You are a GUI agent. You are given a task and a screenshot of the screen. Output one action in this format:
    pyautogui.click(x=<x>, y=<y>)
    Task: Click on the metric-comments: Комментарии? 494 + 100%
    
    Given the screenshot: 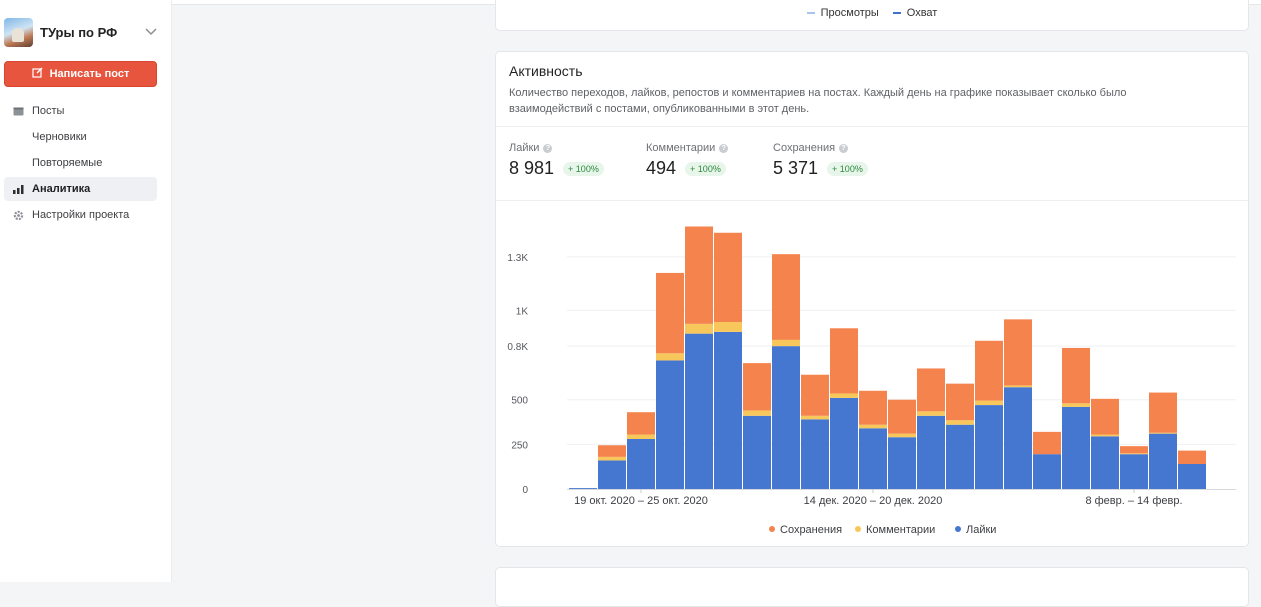 What is the action you would take?
    pyautogui.click(x=687, y=160)
    